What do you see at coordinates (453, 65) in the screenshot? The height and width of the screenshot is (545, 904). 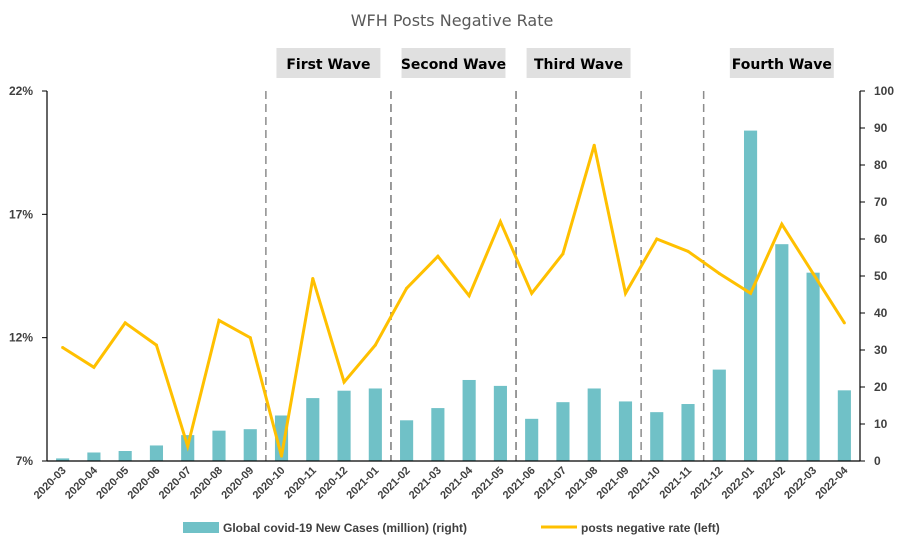 I see `wave-label: Second Wave` at bounding box center [453, 65].